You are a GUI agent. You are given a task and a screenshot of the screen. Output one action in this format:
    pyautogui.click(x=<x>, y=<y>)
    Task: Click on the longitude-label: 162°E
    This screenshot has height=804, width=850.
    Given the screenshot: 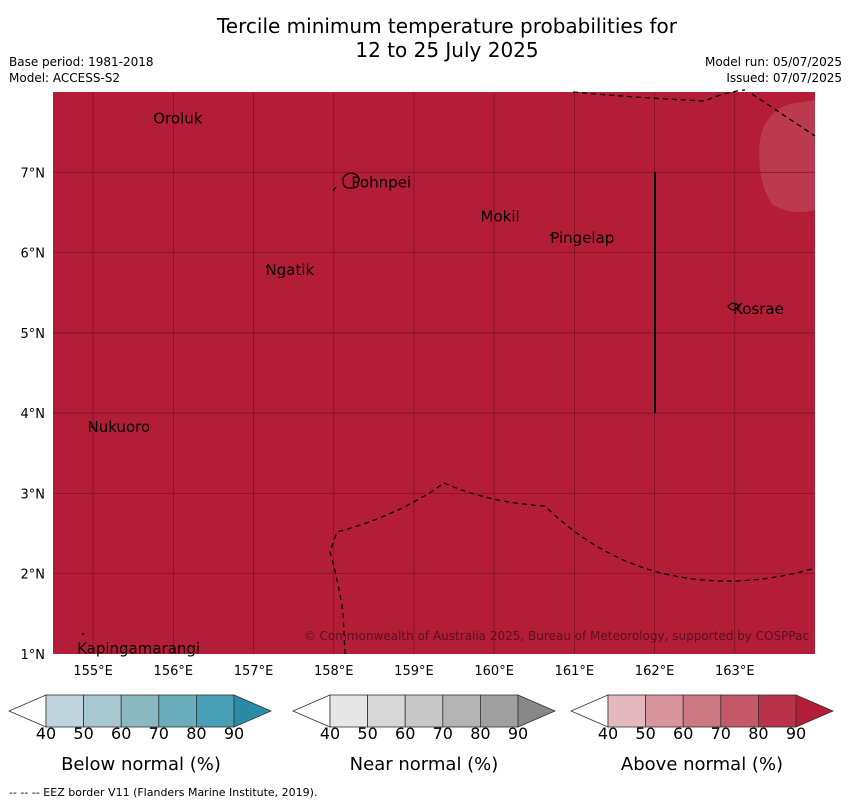 What is the action you would take?
    pyautogui.click(x=655, y=671)
    